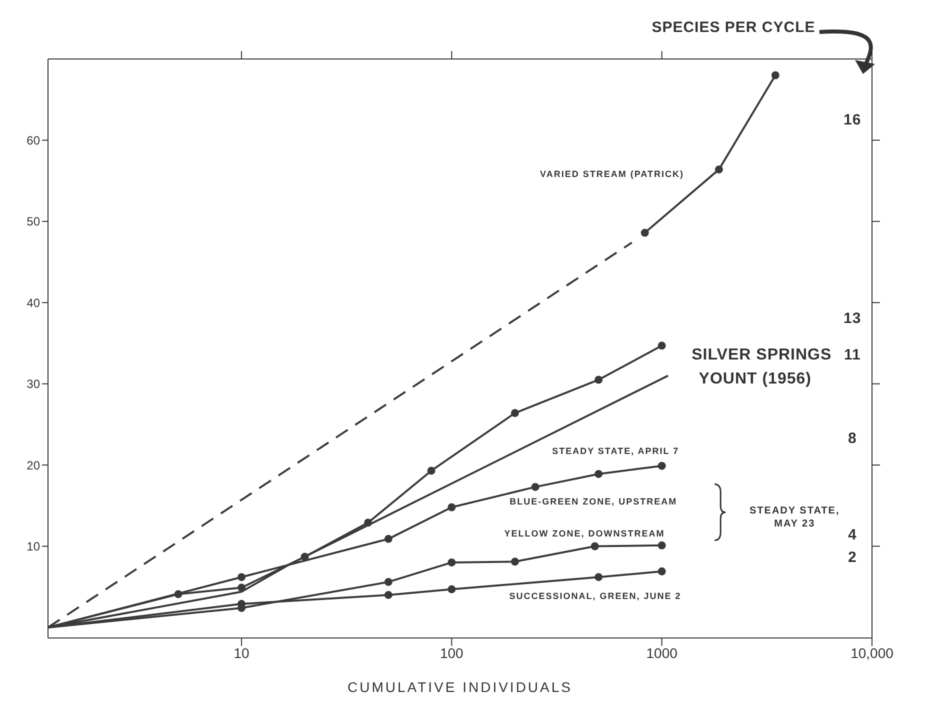 The image size is (941, 712). What do you see at coordinates (795, 517) in the screenshot?
I see `annotation: STEADY STATE, MAY 23` at bounding box center [795, 517].